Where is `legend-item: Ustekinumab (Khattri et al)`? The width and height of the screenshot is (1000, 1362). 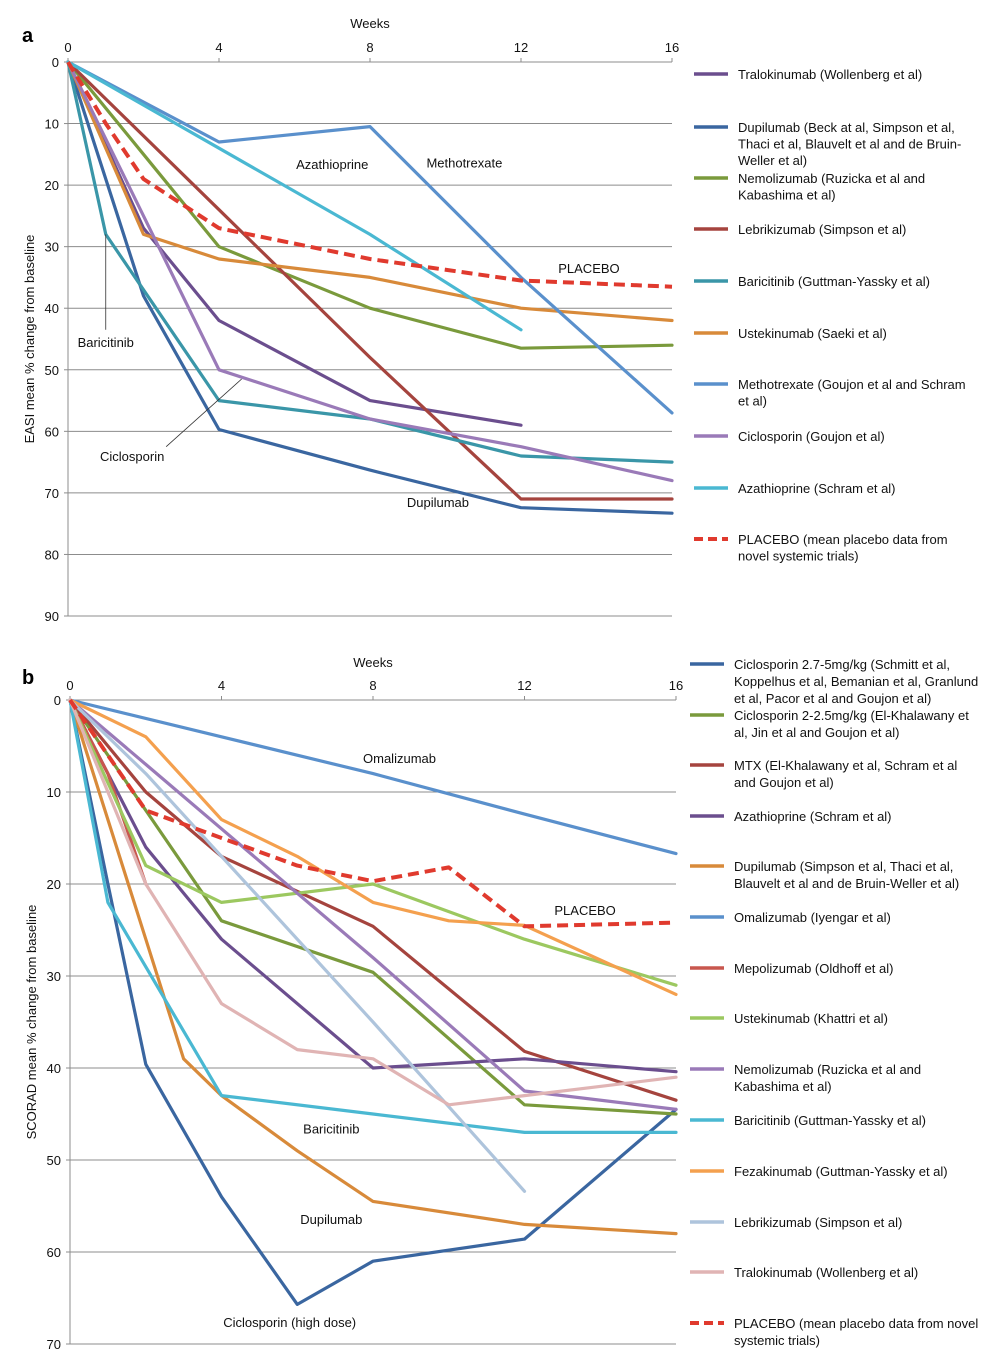
legend-item: Ustekinumab (Khattri et al) is located at coordinates (789, 1018).